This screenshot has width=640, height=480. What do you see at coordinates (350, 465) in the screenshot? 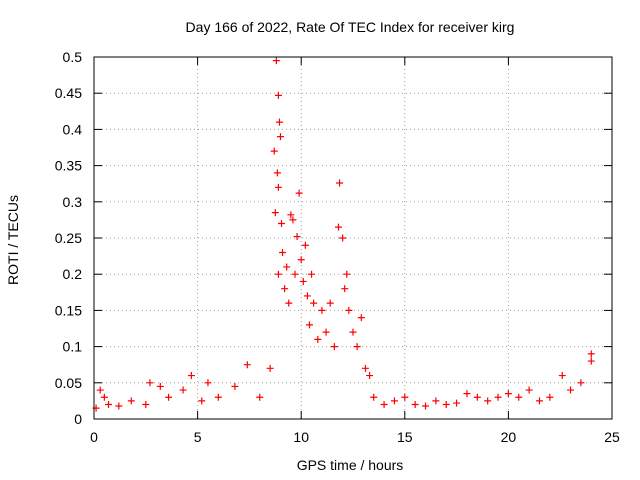
I see `x-axis-label: GPS time / hours` at bounding box center [350, 465].